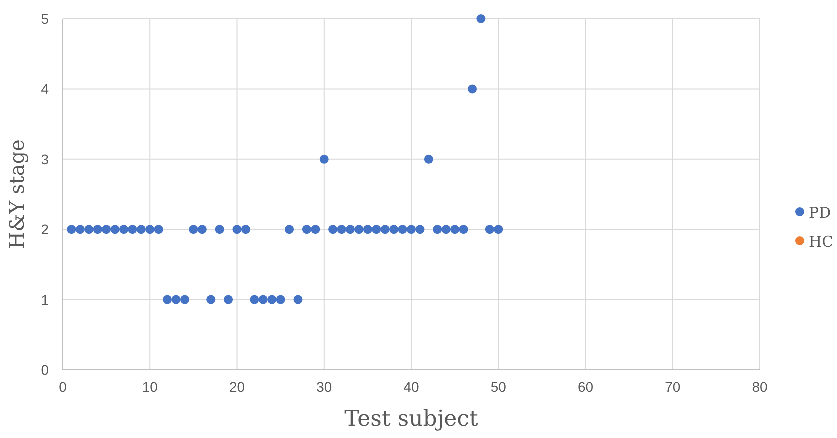 This screenshot has height=438, width=837. What do you see at coordinates (586, 387) in the screenshot?
I see `x-tick-label: 60` at bounding box center [586, 387].